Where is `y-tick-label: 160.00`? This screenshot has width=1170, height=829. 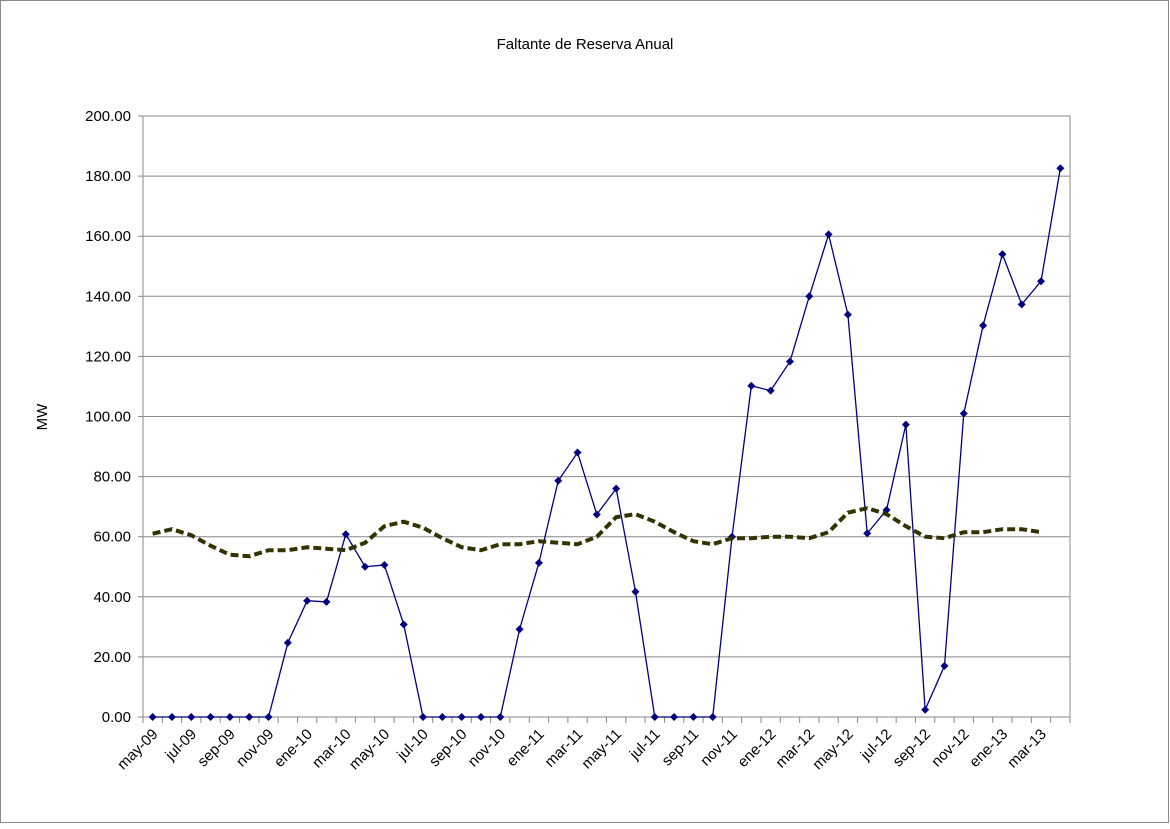 y-tick-label: 160.00 is located at coordinates (108, 236).